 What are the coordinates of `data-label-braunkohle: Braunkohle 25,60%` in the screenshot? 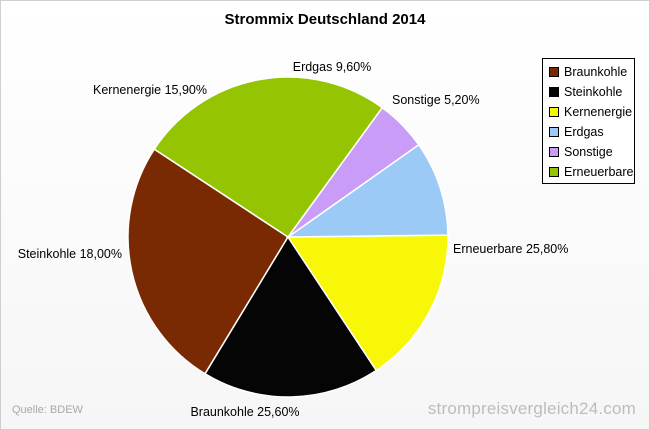 It's located at (244, 412).